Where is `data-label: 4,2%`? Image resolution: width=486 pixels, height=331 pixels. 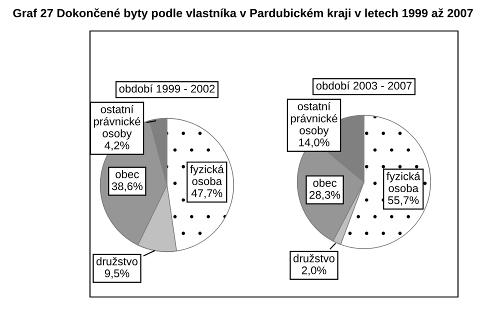 data-label: 4,2% is located at coordinates (117, 146).